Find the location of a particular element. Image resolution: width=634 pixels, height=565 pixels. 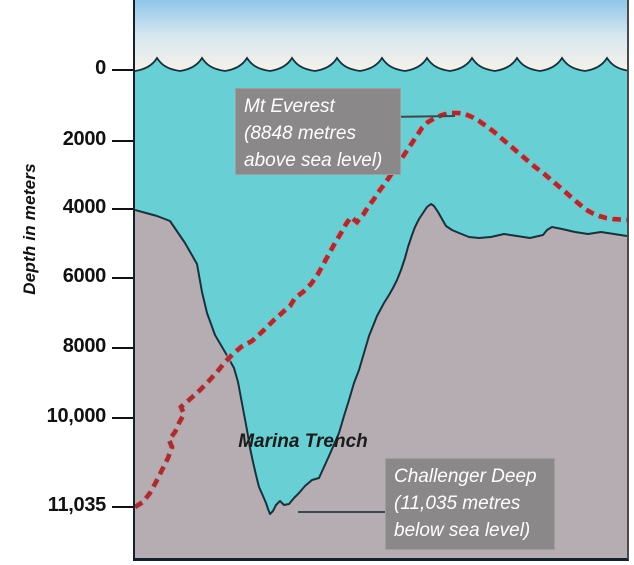

tick-label: 8000 is located at coordinates (84, 346).